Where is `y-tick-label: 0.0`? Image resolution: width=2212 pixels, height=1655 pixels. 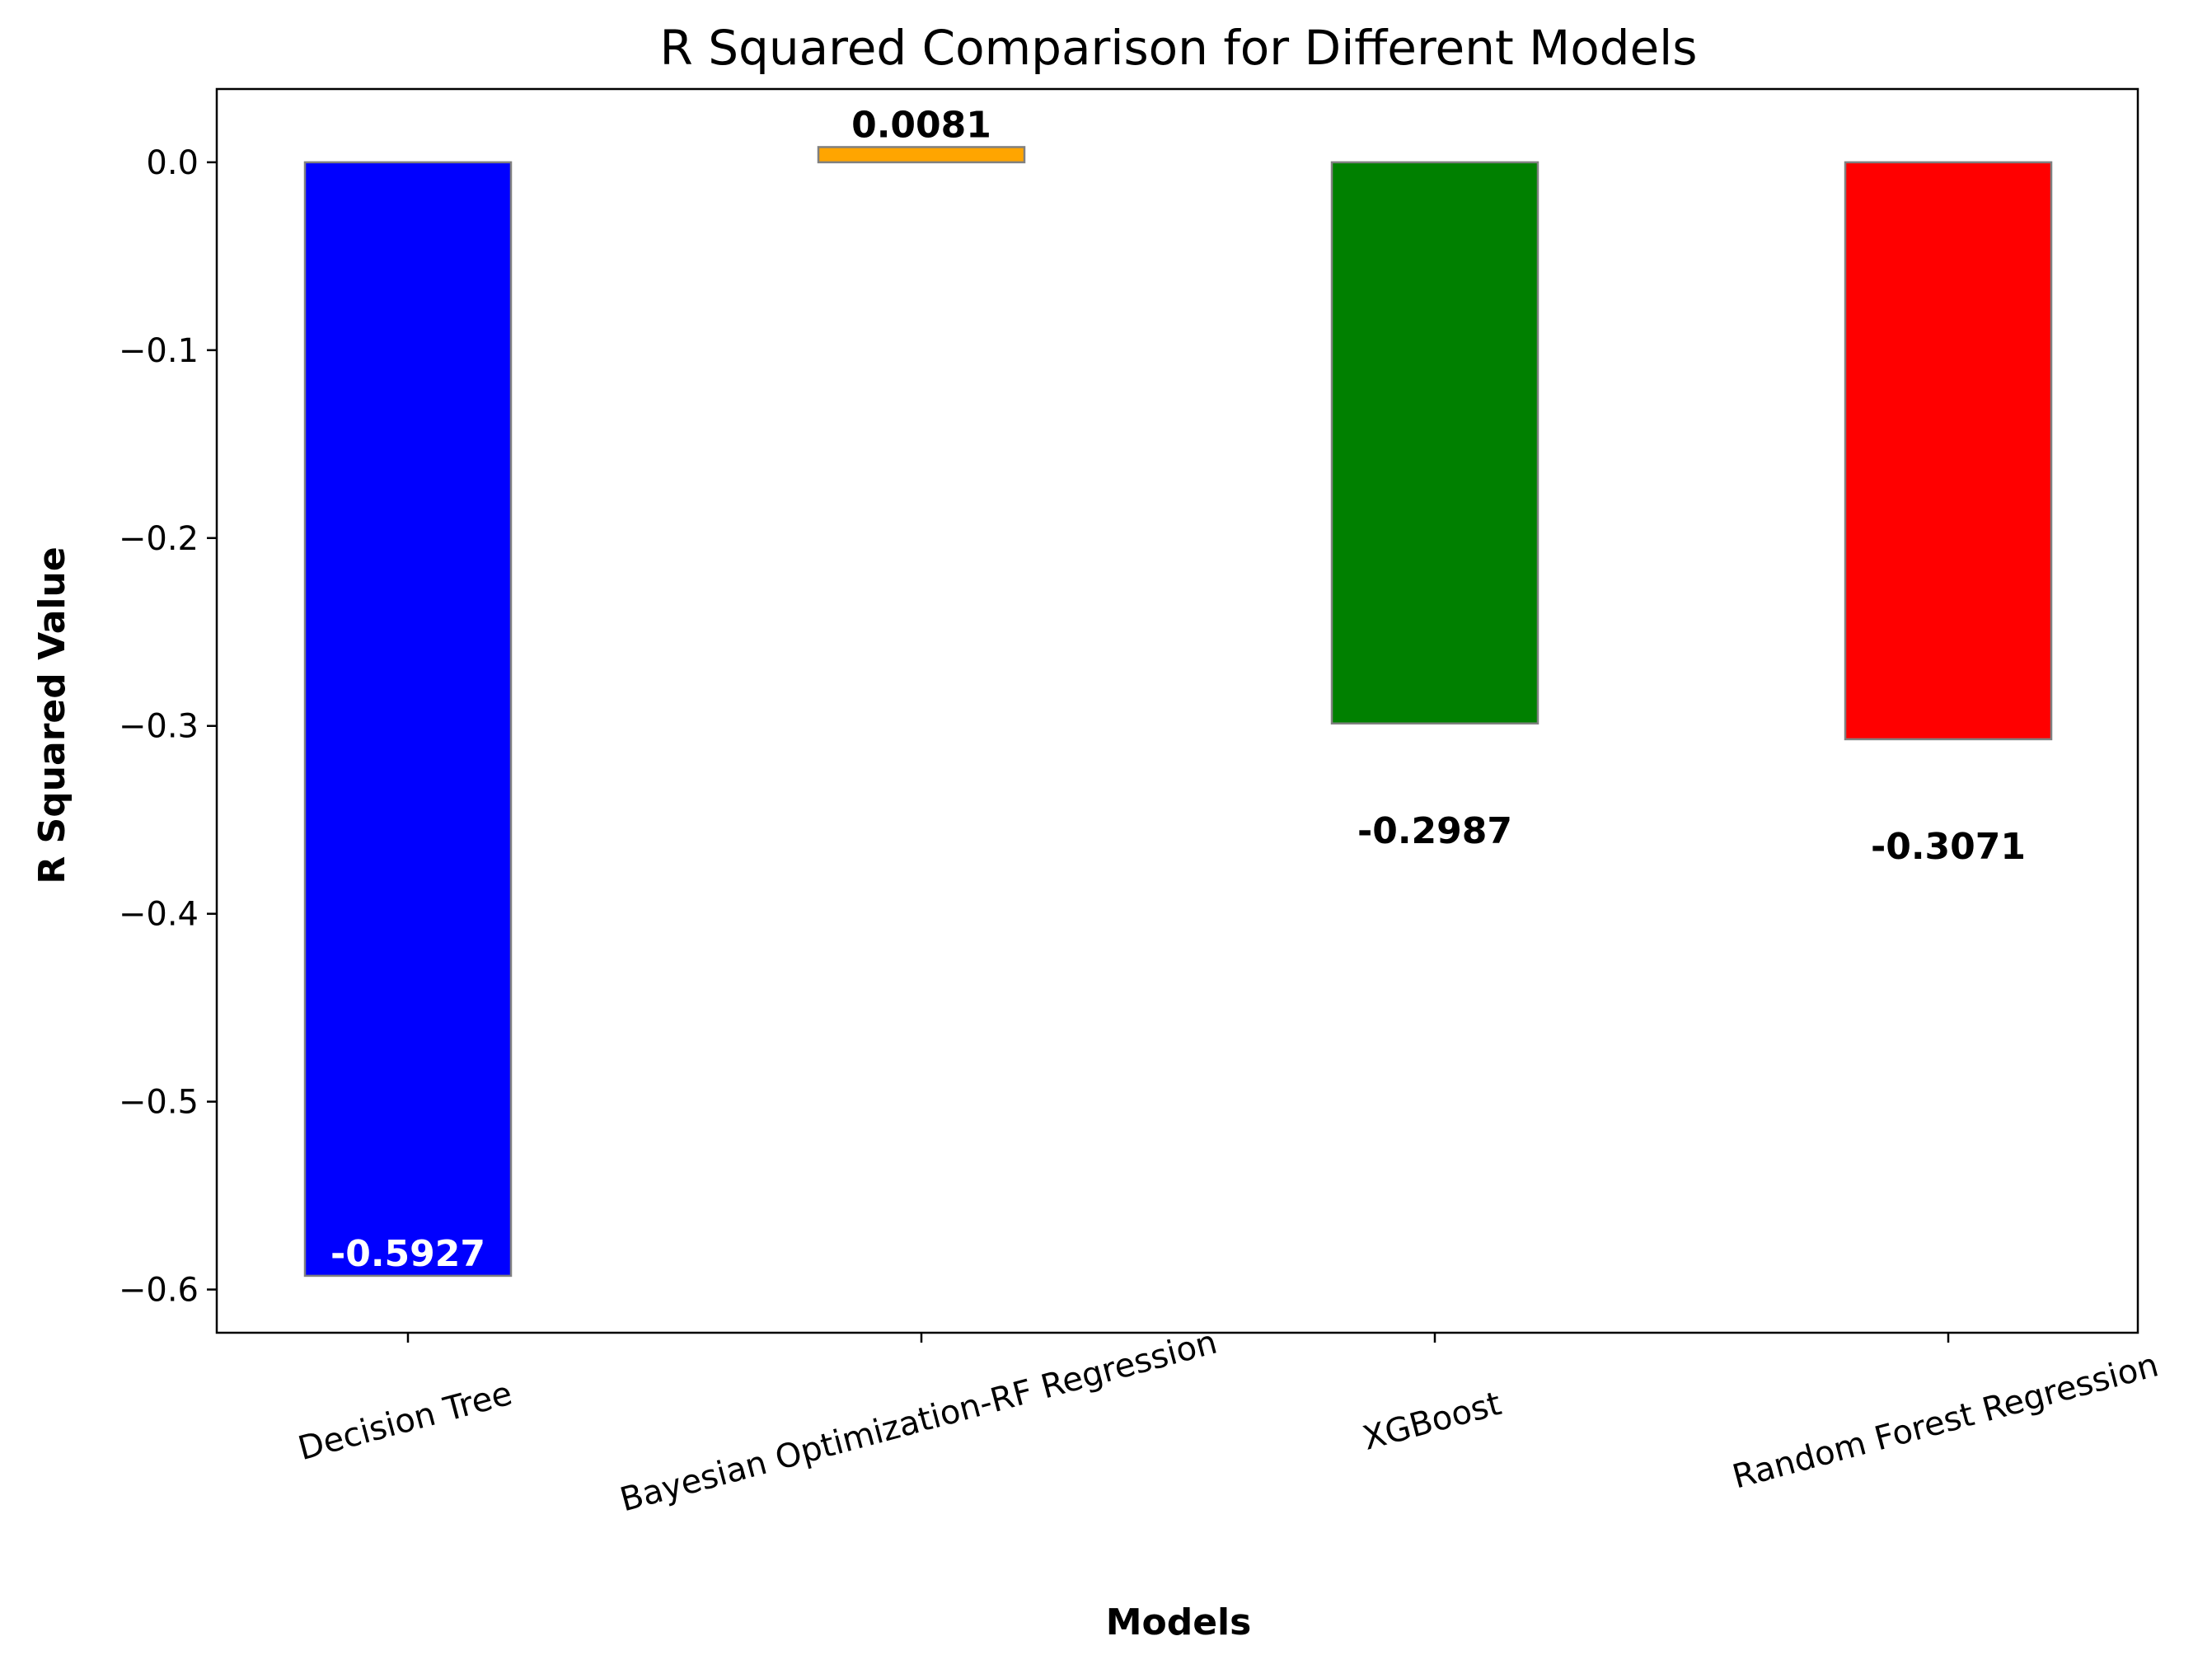
y-tick-label: 0.0 is located at coordinates (173, 163).